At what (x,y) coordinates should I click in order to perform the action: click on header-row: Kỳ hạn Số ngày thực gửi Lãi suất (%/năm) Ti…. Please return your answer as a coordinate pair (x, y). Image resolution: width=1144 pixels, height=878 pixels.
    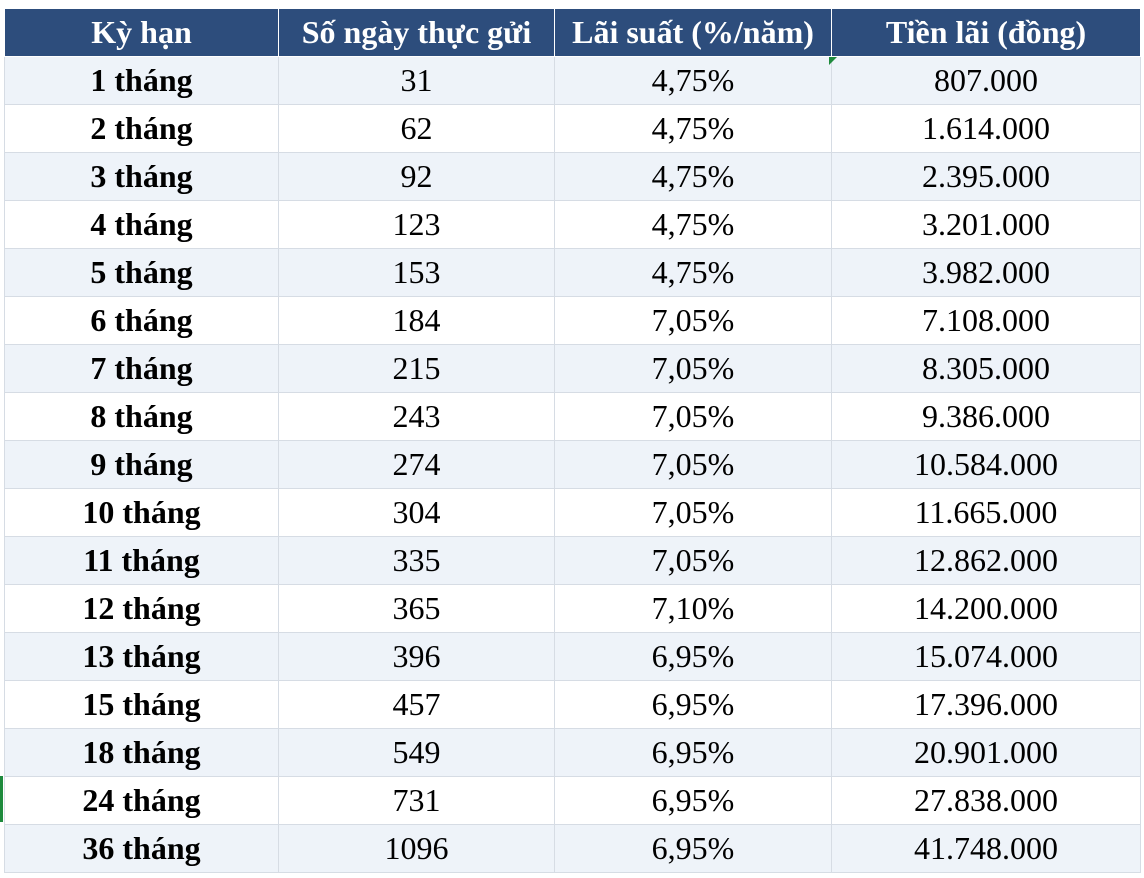
    Looking at the image, I should click on (572, 32).